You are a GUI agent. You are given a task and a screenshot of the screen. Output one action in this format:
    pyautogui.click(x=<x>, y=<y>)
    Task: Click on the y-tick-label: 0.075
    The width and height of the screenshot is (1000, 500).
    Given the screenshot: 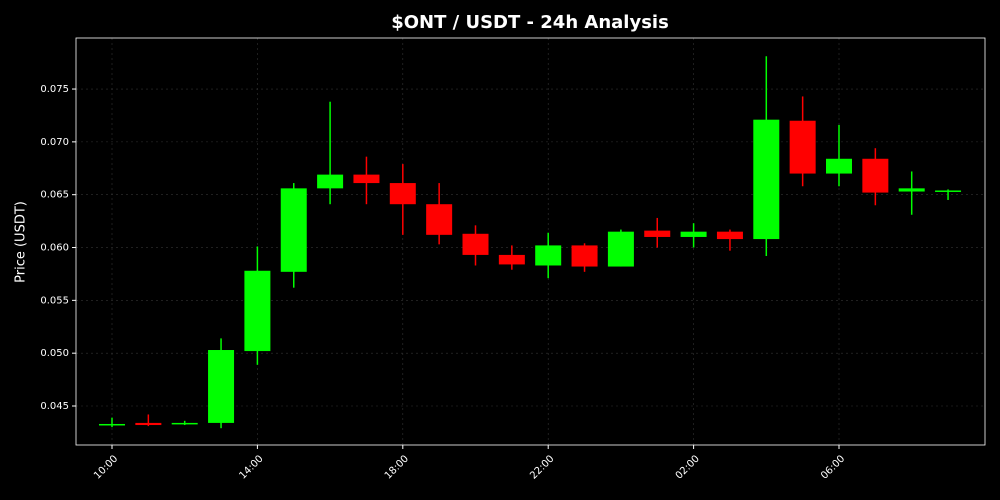 What is the action you would take?
    pyautogui.click(x=54, y=89)
    